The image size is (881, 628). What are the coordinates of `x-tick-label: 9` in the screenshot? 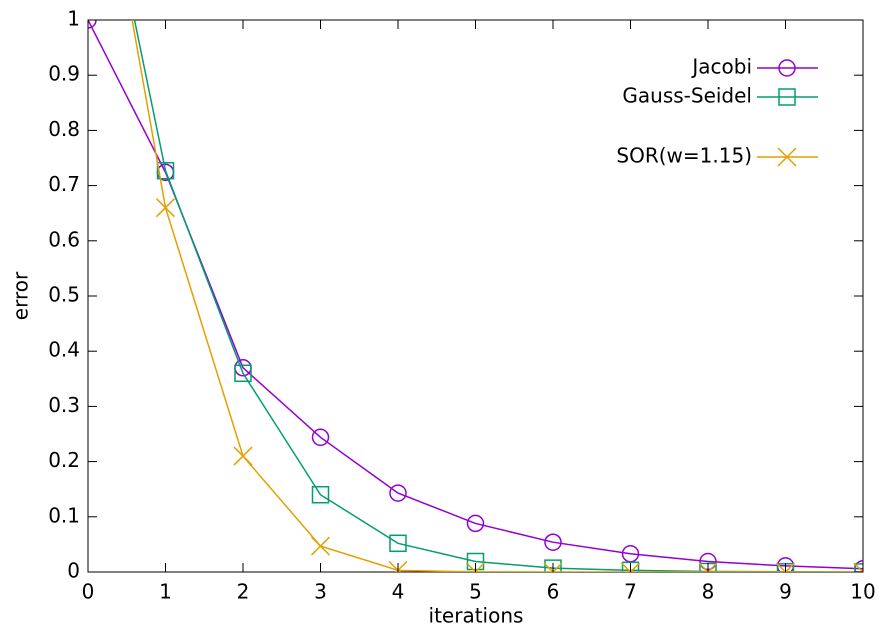 It's located at (785, 592).